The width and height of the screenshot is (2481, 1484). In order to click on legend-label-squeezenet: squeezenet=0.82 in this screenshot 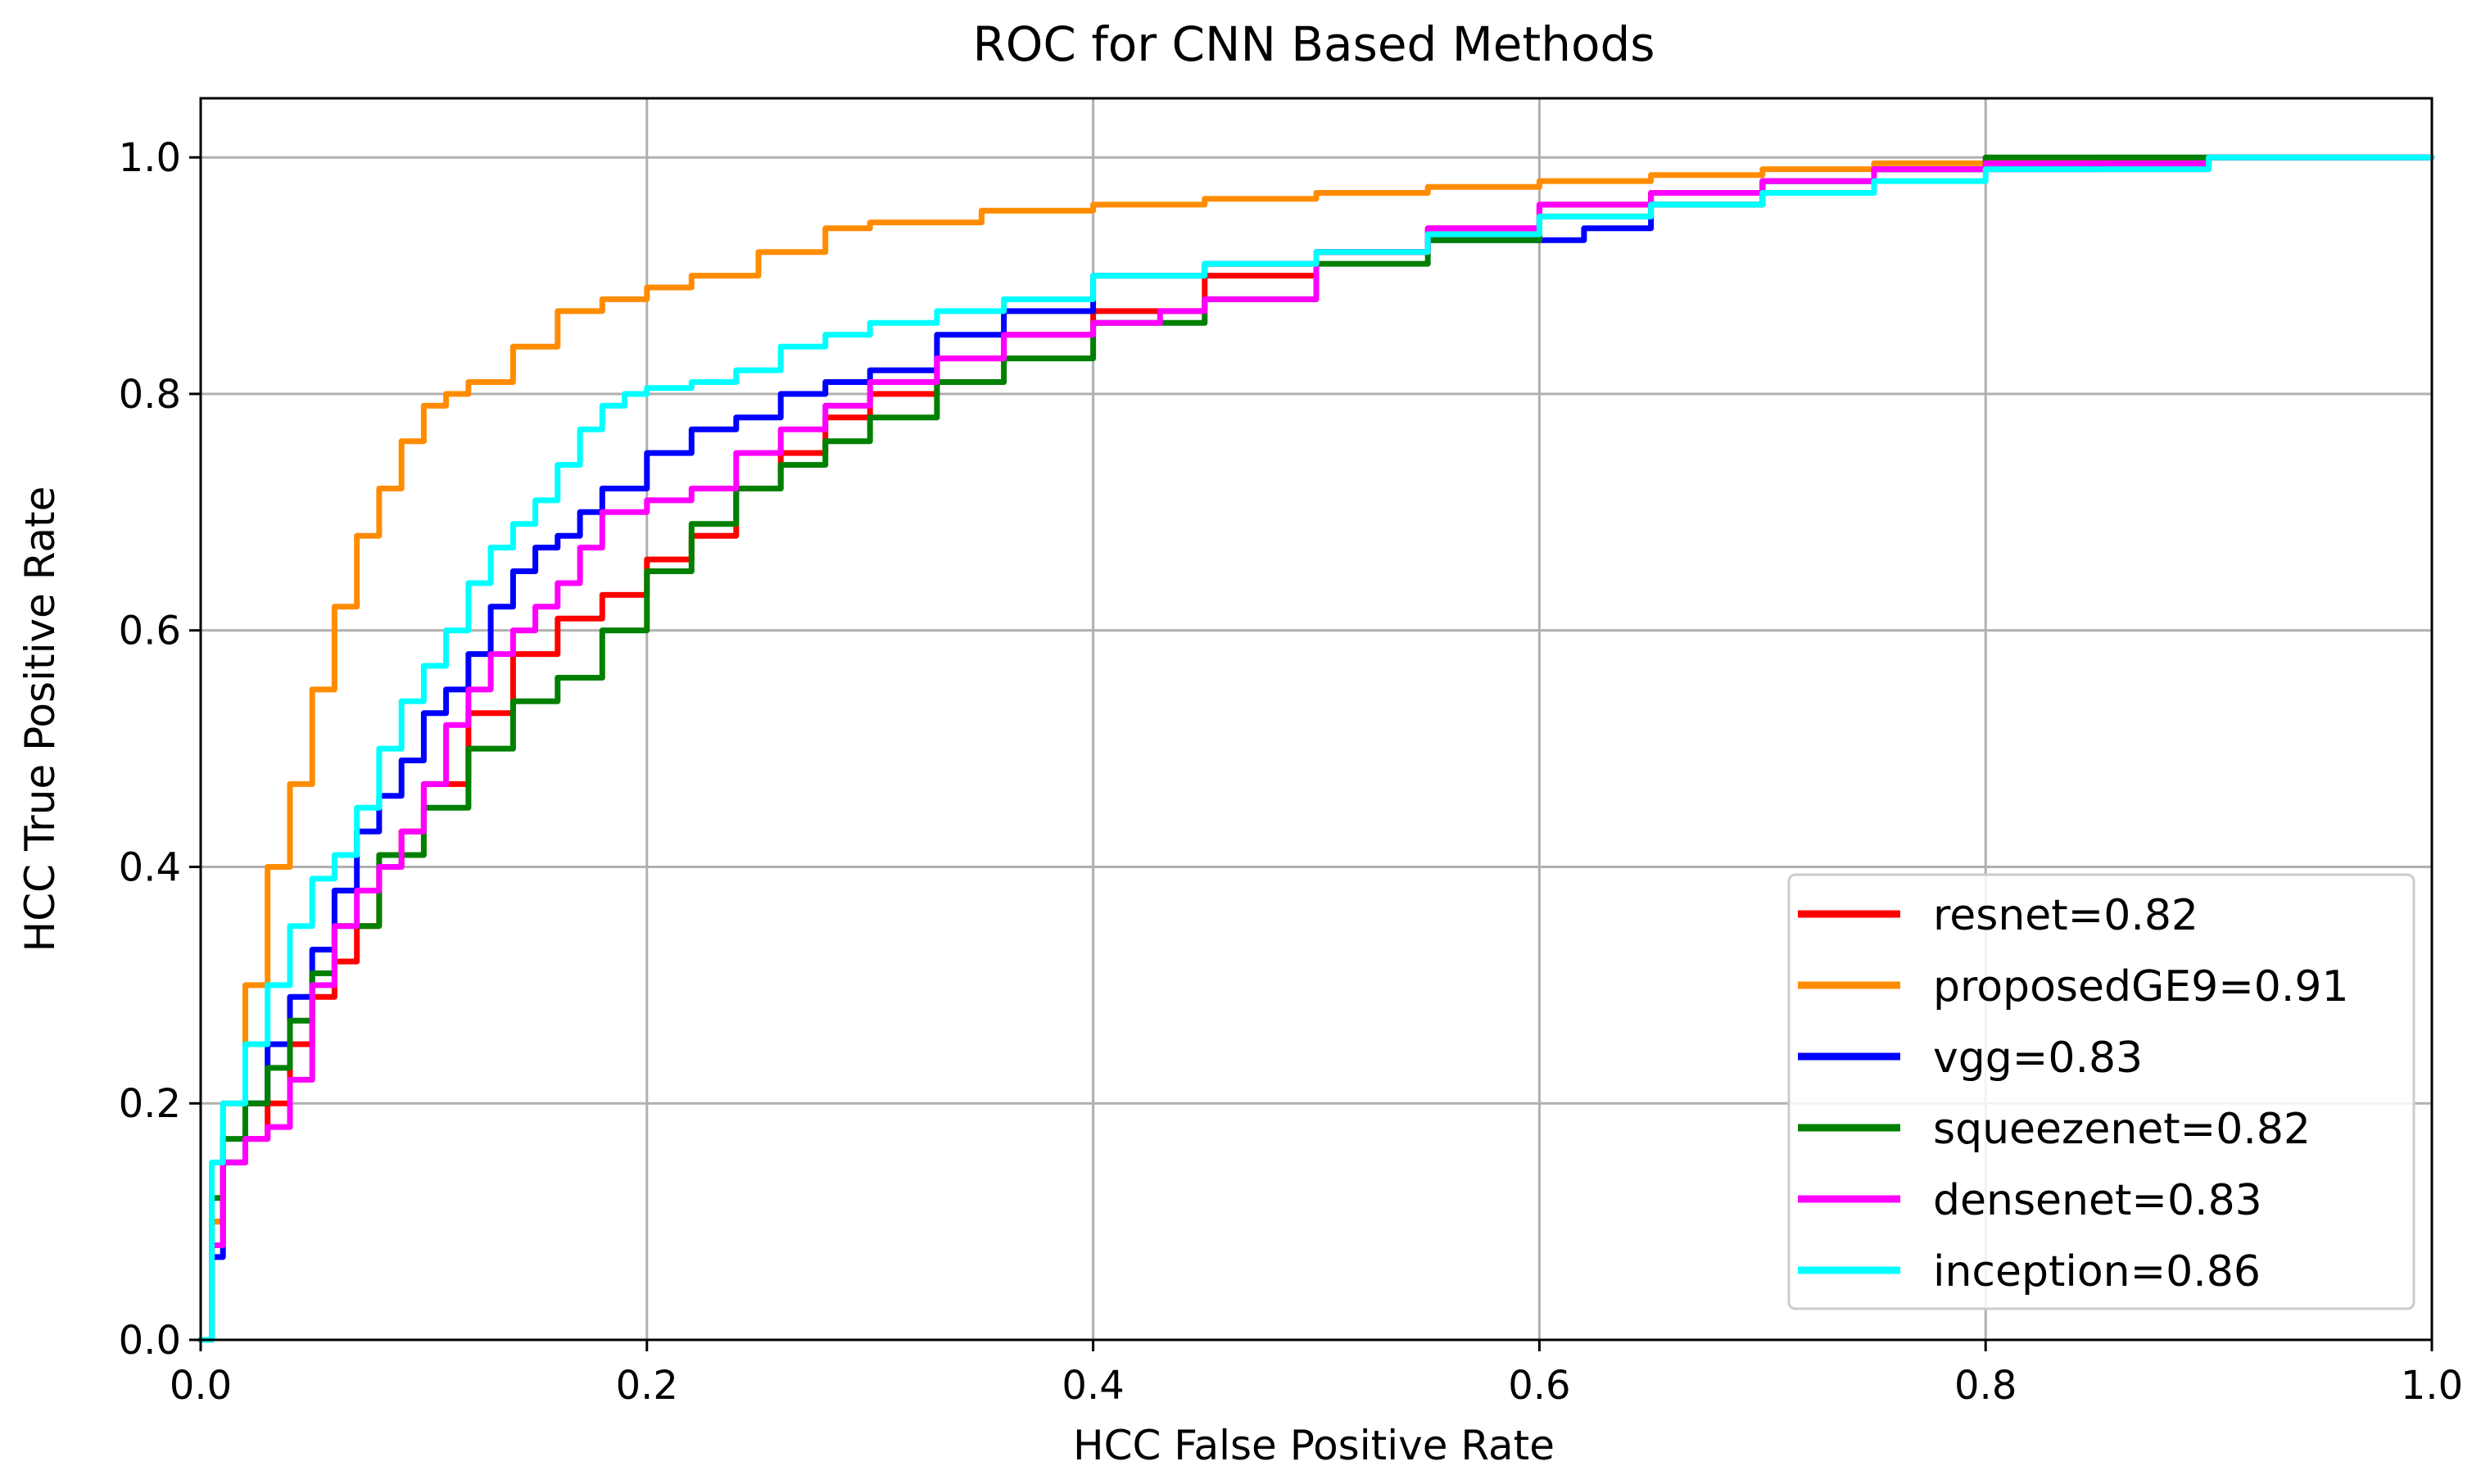, I will do `click(2122, 1129)`.